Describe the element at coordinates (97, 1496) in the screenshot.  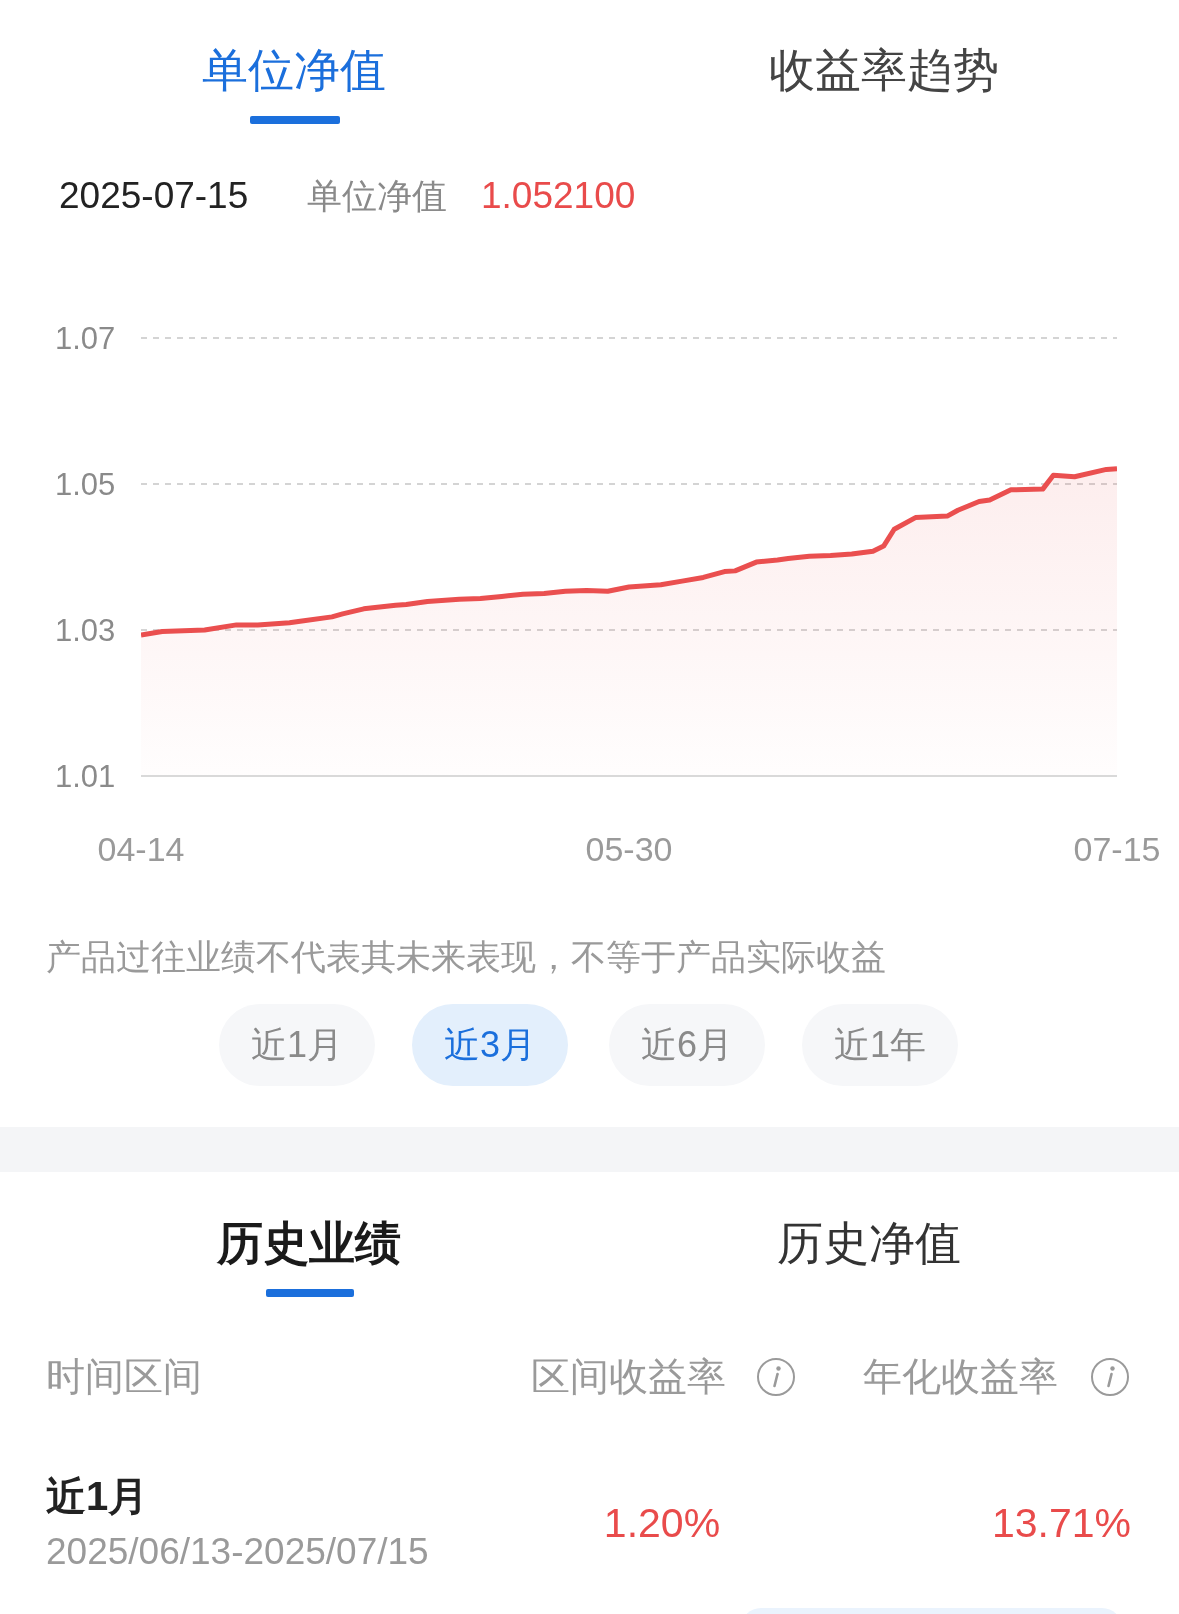
I see `text: 近1月` at that location.